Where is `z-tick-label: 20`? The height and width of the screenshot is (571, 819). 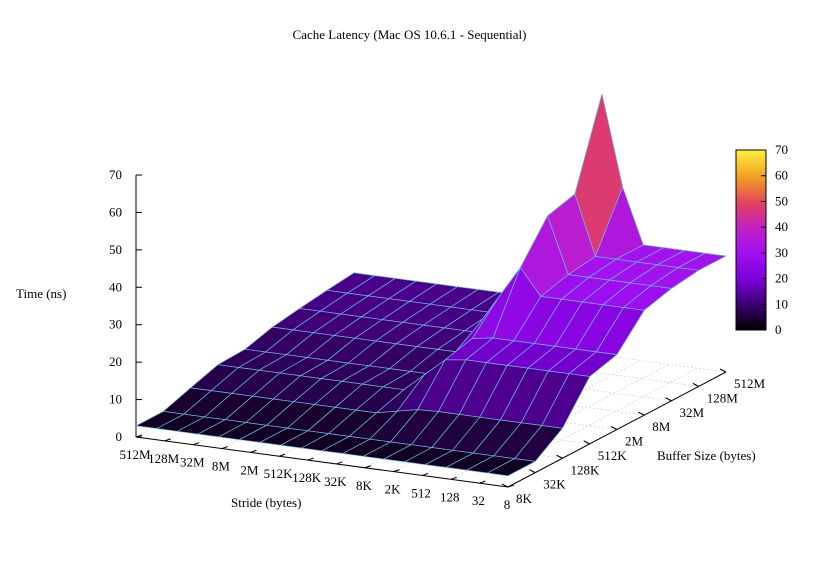 z-tick-label: 20 is located at coordinates (115, 361).